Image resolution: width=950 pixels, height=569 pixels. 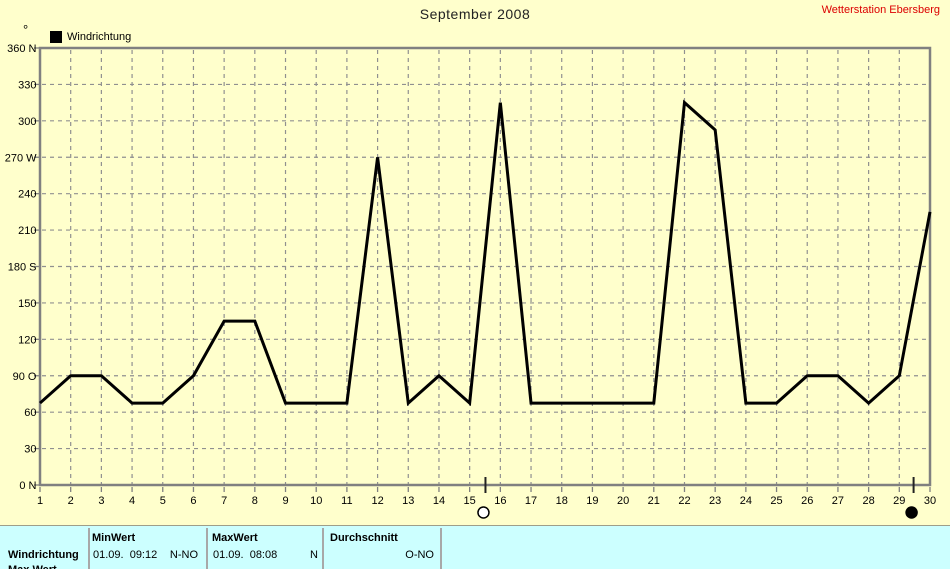 What do you see at coordinates (125, 555) in the screenshot?
I see `minwert-datetime: 01.09. 09:12` at bounding box center [125, 555].